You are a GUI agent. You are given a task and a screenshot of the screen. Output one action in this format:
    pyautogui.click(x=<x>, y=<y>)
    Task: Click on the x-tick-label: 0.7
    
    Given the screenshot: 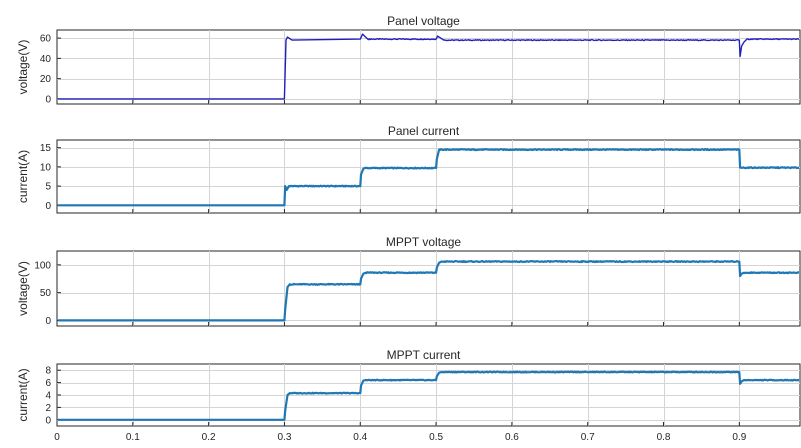 What is the action you would take?
    pyautogui.click(x=588, y=437)
    